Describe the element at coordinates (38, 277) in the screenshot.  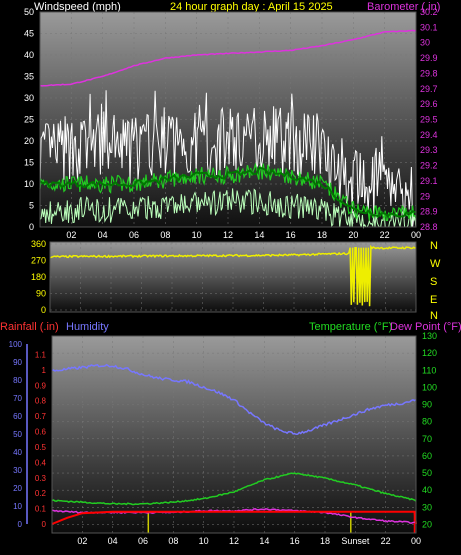
I see `direction-tick-label: 180` at that location.